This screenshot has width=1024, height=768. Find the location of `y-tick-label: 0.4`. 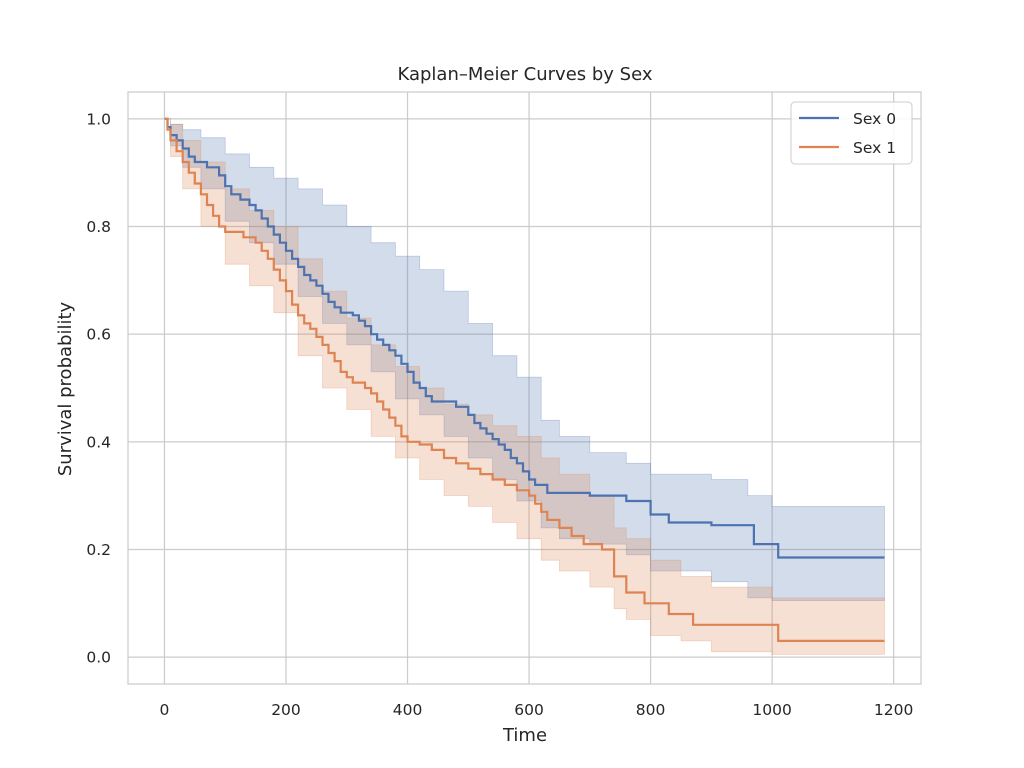

y-tick-label: 0.4 is located at coordinates (98, 442).